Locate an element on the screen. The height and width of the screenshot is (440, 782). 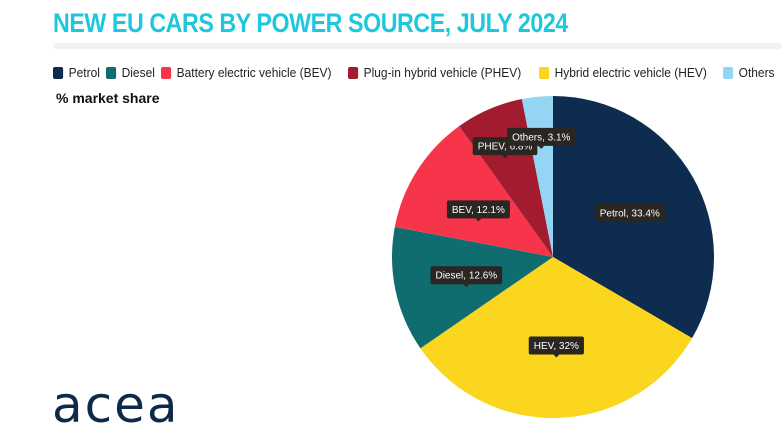
acea-logo: acea is located at coordinates (116, 405).